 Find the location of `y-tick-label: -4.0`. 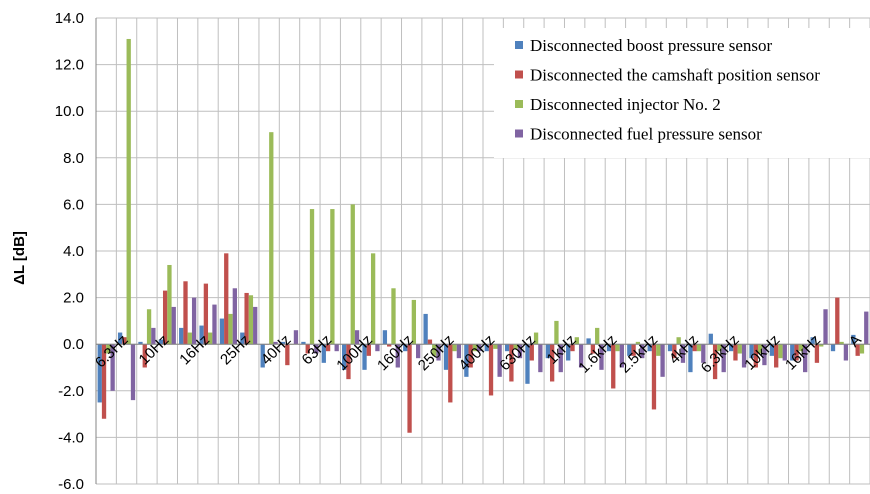

y-tick-label: -4.0 is located at coordinates (71, 437).